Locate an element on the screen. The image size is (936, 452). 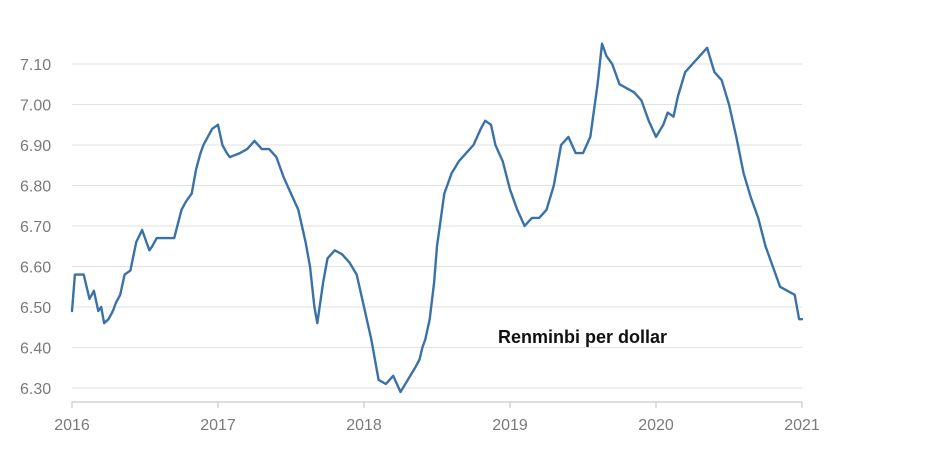
y-tick-label: 6.60 is located at coordinates (35, 268).